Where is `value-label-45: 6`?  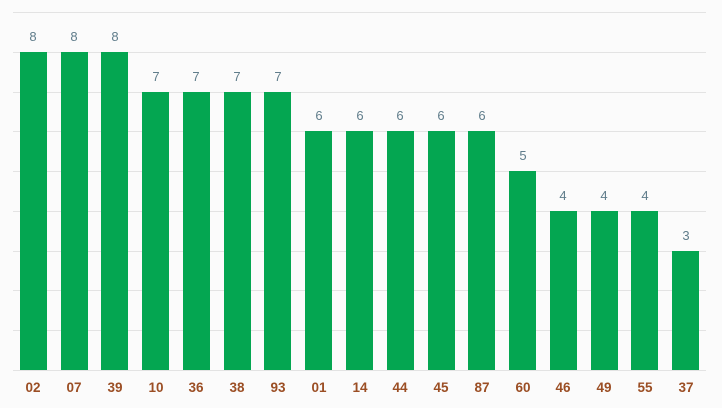 value-label-45: 6 is located at coordinates (441, 115).